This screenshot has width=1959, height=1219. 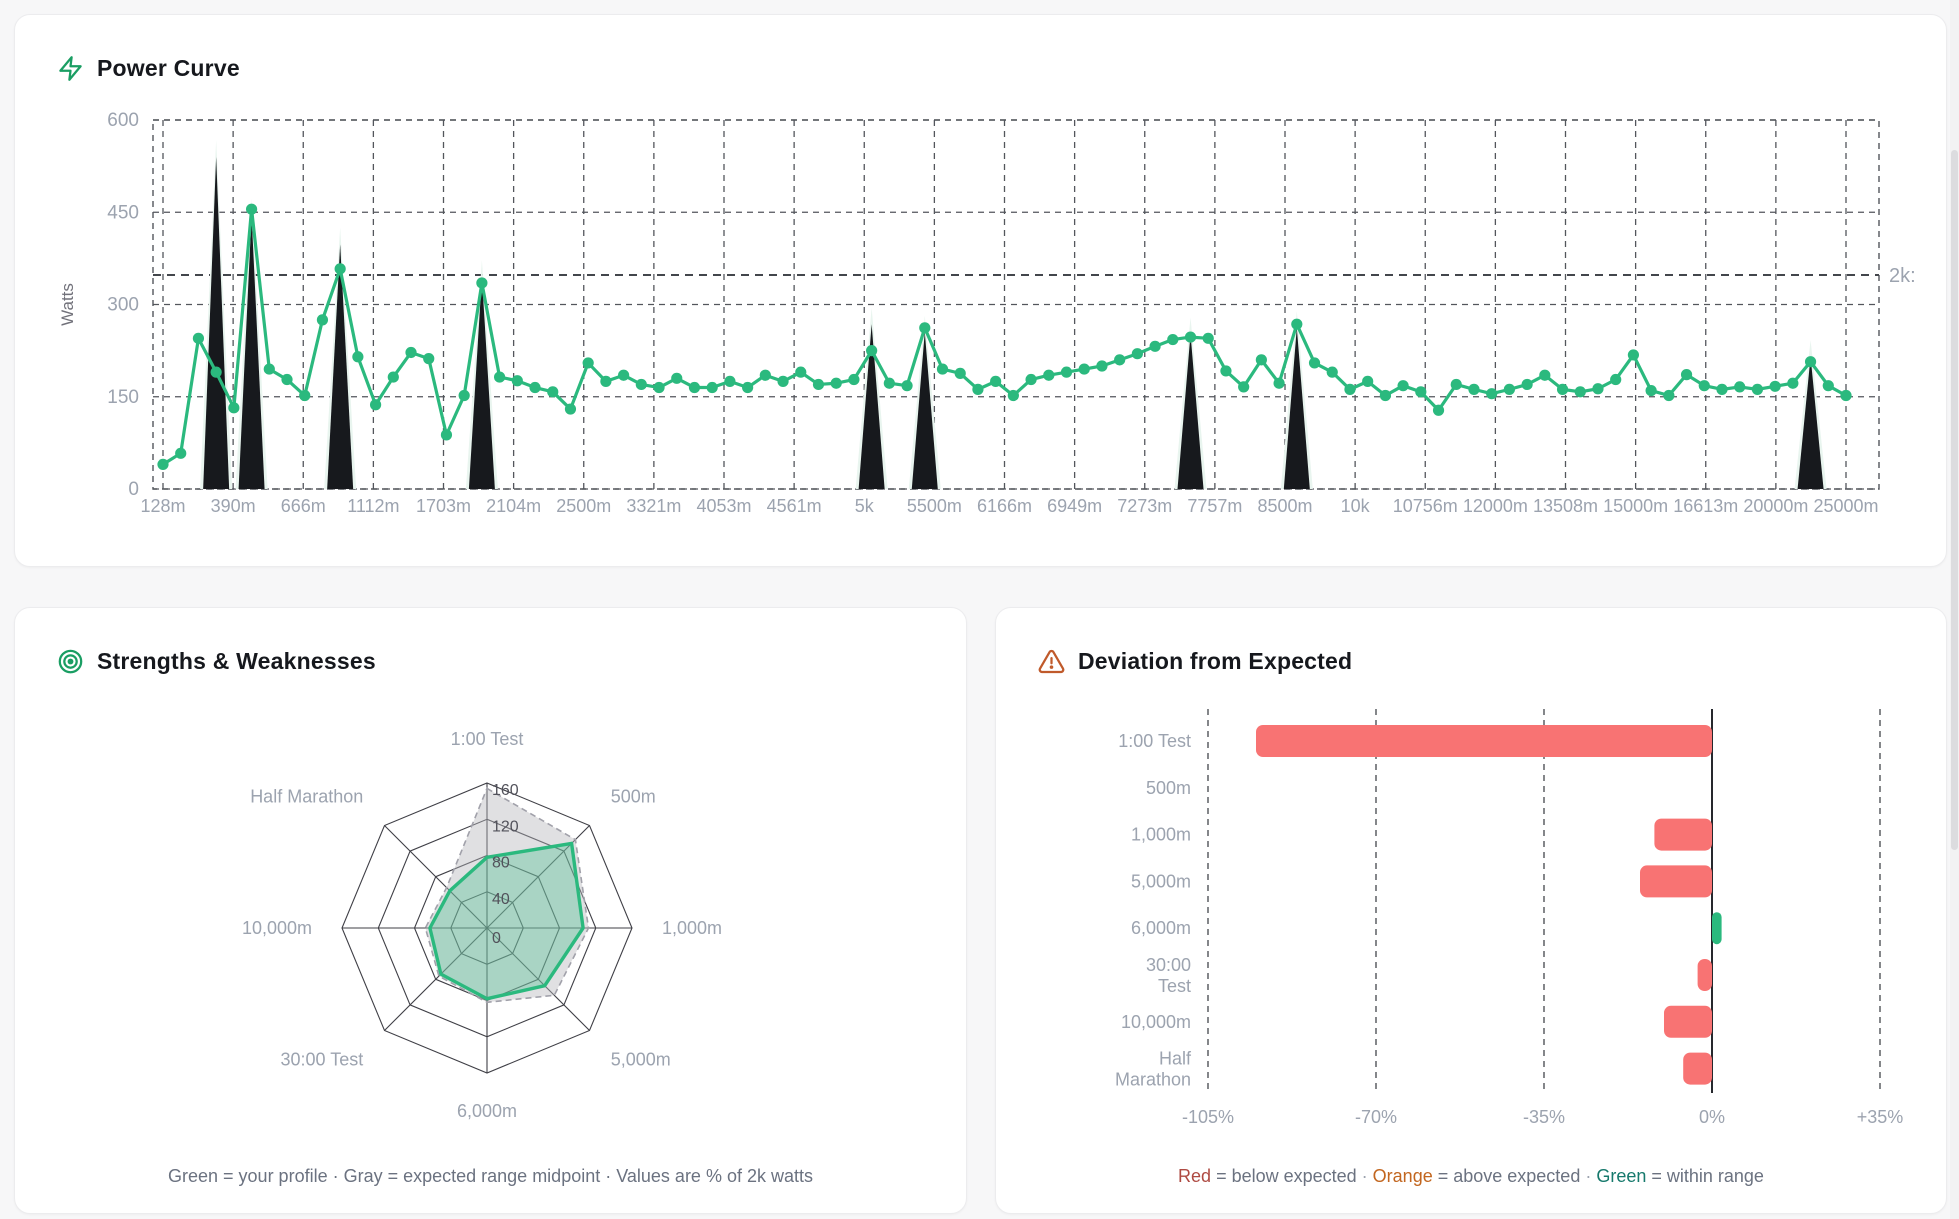 I want to click on svg-text: 16613m, so click(x=1705, y=506).